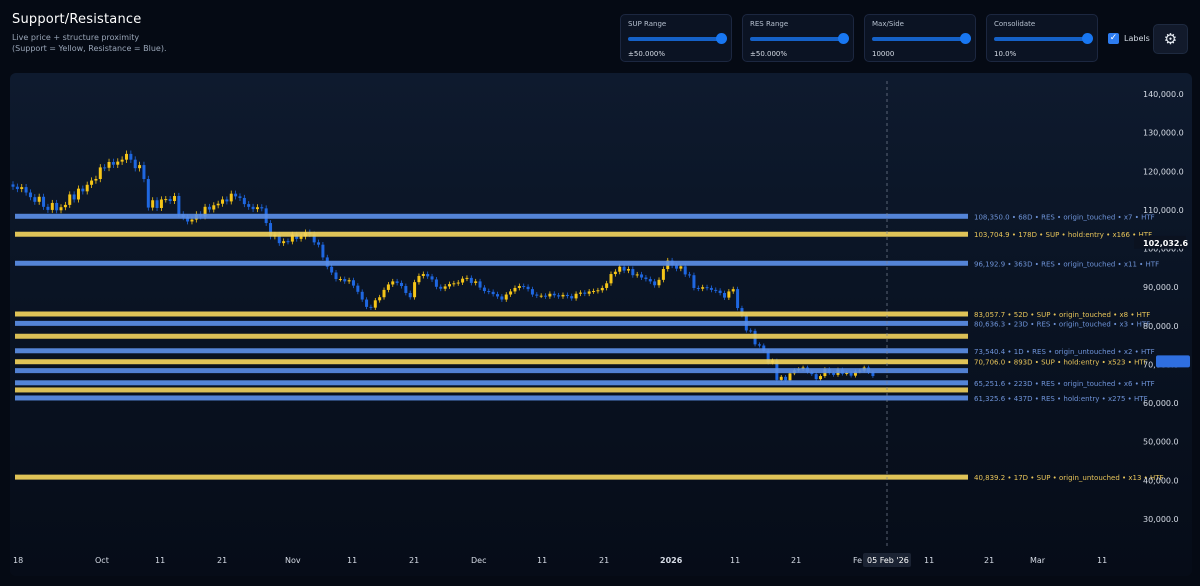 Image resolution: width=1200 pixels, height=586 pixels. Describe the element at coordinates (18, 560) in the screenshot. I see `x-tick-label: 18` at that location.